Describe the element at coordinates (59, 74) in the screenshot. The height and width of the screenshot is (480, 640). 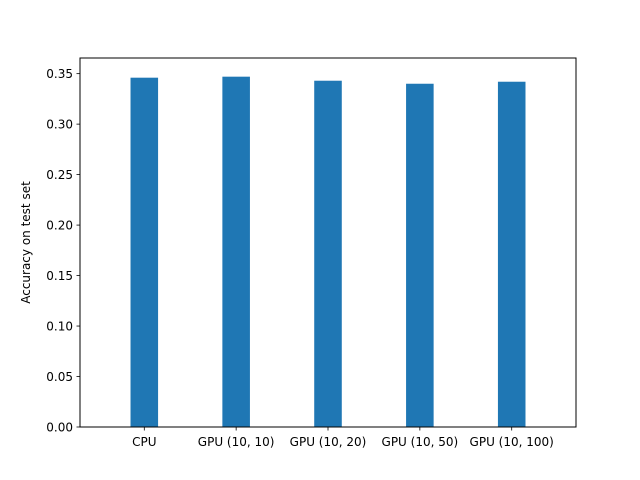
I see `y-tick-label: 0.35` at that location.